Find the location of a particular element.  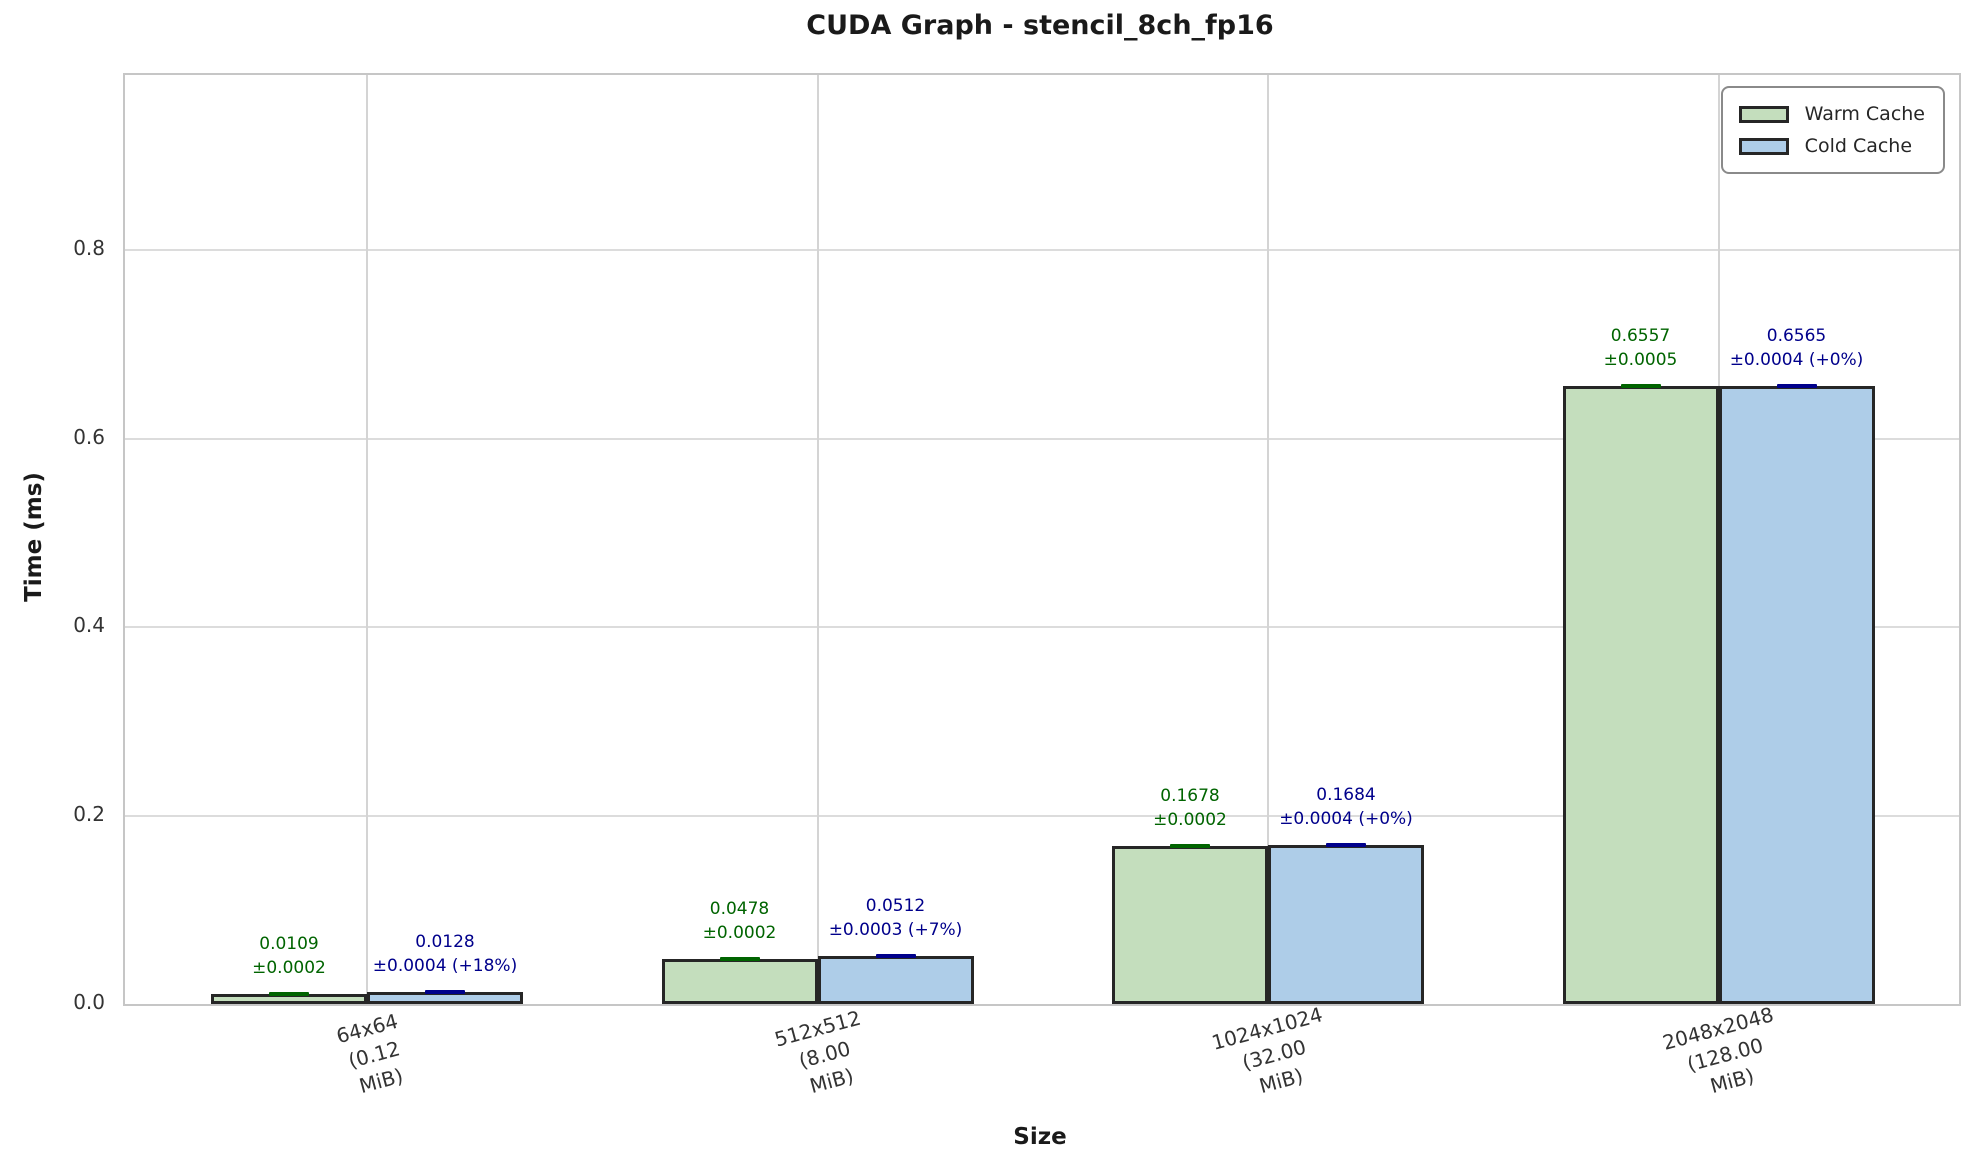

bar-value-label-warm-cache-0: 0.0109 ±0.0002 is located at coordinates (289, 955).